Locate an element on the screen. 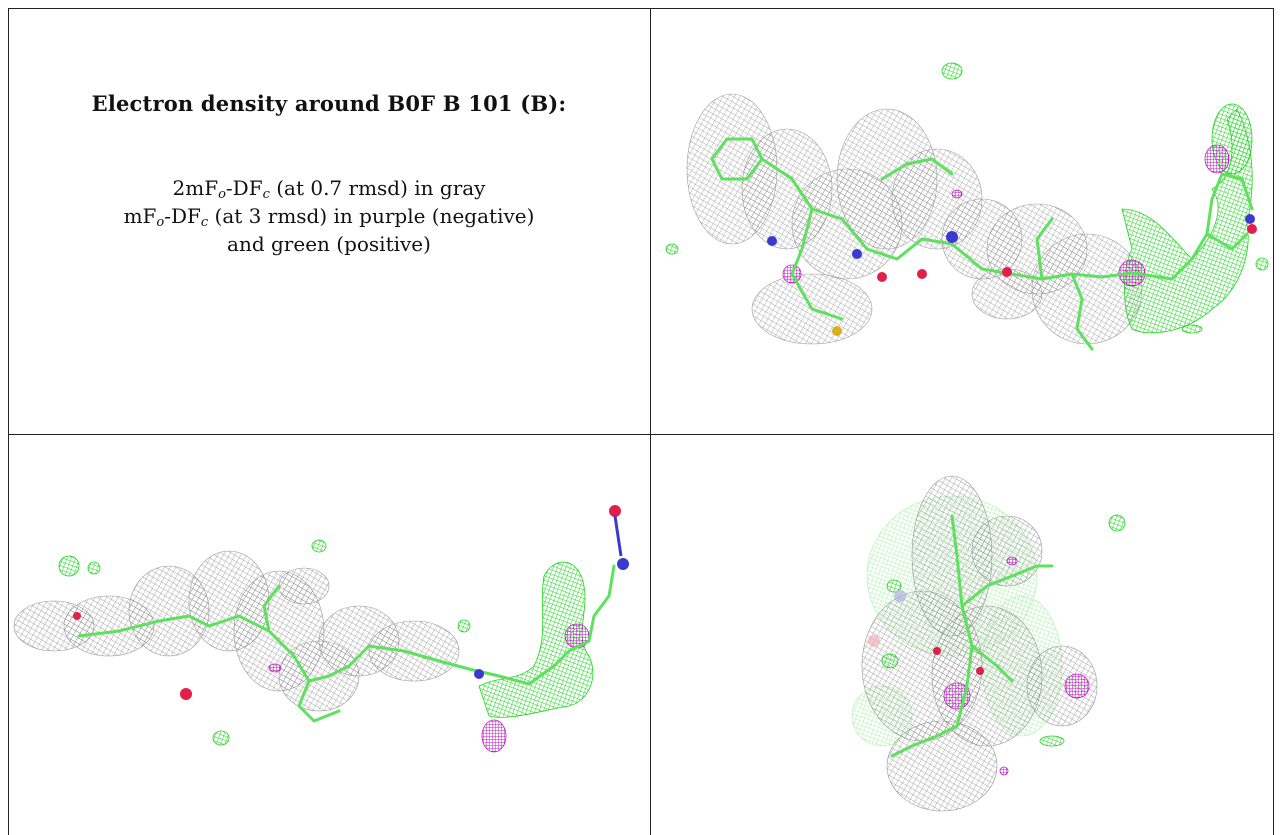 This screenshot has height=835, width=1284. table-border-middle is located at coordinates (641, 434).